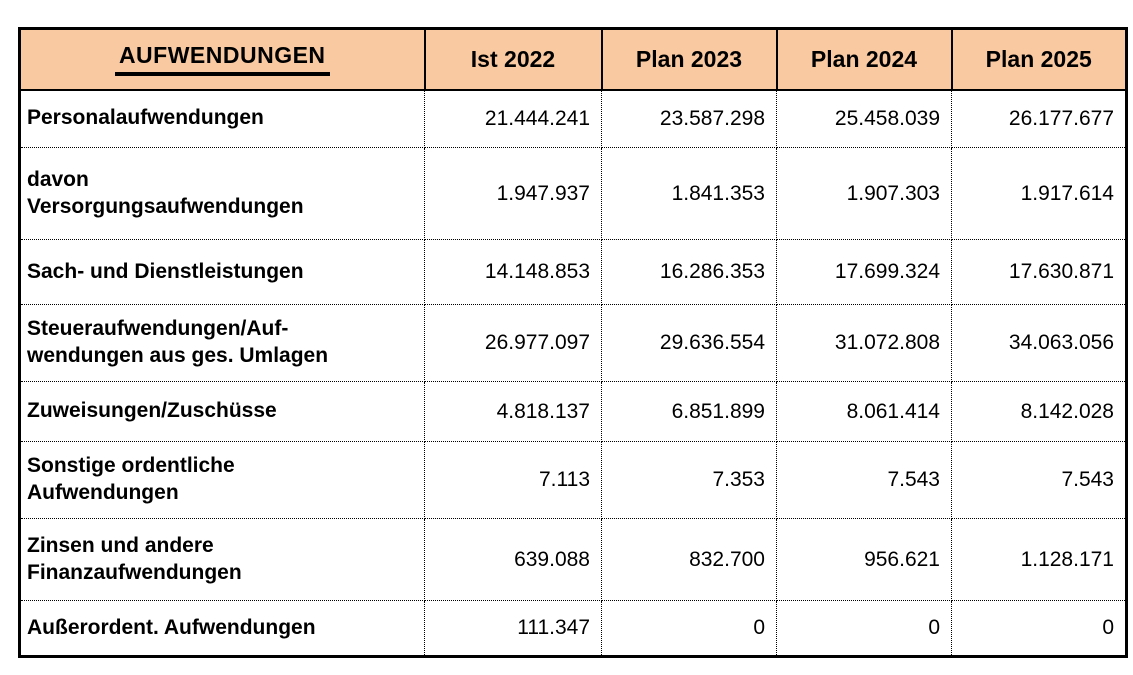  Describe the element at coordinates (689, 559) in the screenshot. I see `value-cell: 832.700` at that location.